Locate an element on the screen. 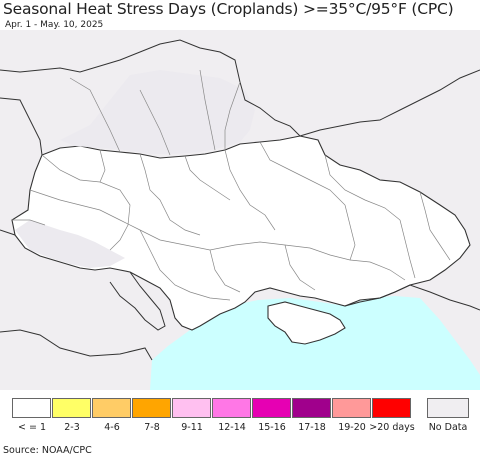 The height and width of the screenshot is (460, 480). russia-border is located at coordinates (389, 103).